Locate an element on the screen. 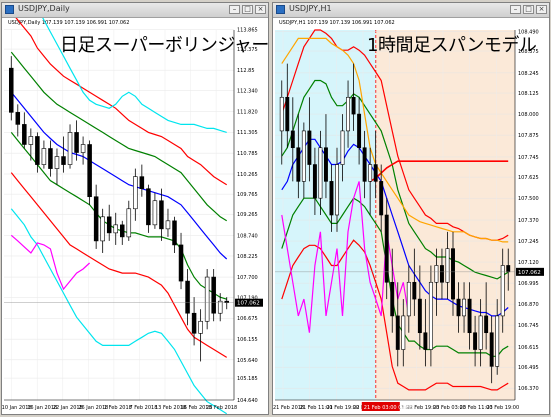  time-tick-label: 16 Feb 2018 is located at coordinates (196, 408).